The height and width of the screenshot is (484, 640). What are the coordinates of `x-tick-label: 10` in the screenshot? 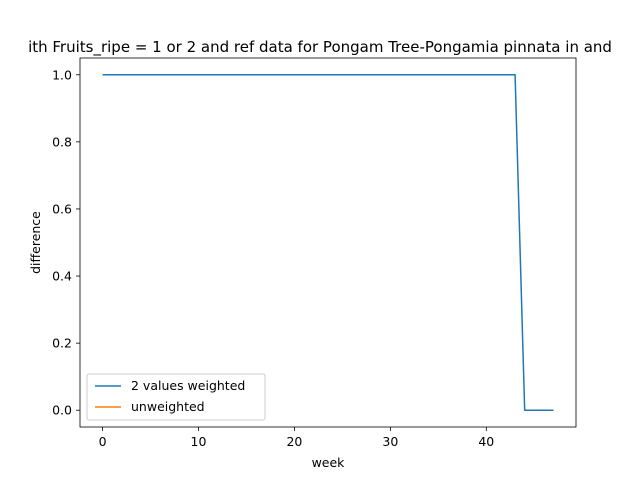 It's located at (199, 441).